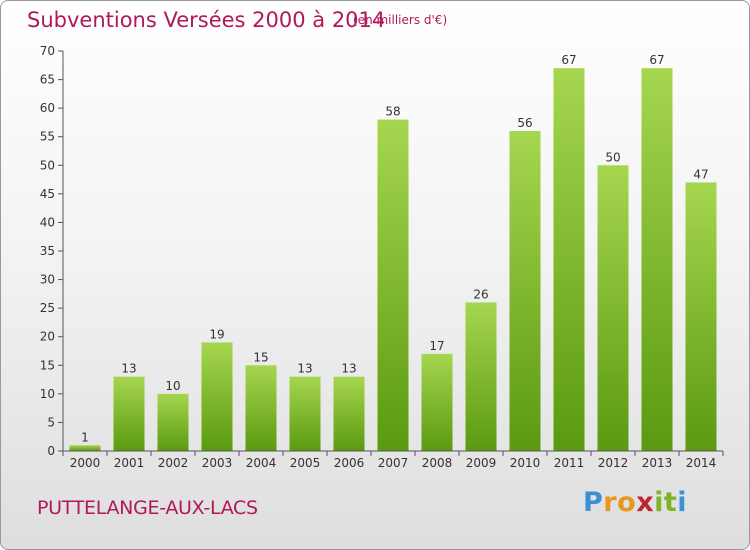 Image resolution: width=750 pixels, height=550 pixels. Describe the element at coordinates (480, 294) in the screenshot. I see `bar-value-label: 26` at that location.